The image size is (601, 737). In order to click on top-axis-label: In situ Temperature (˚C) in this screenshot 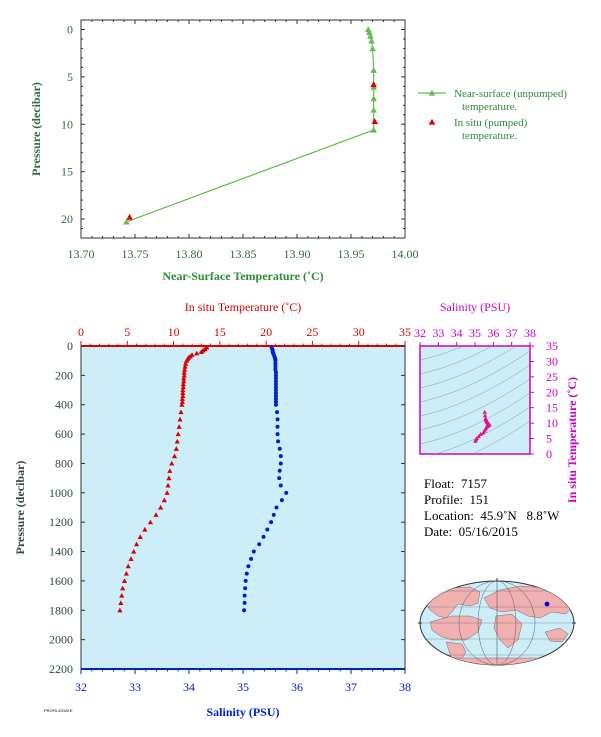, I will do `click(243, 307)`.